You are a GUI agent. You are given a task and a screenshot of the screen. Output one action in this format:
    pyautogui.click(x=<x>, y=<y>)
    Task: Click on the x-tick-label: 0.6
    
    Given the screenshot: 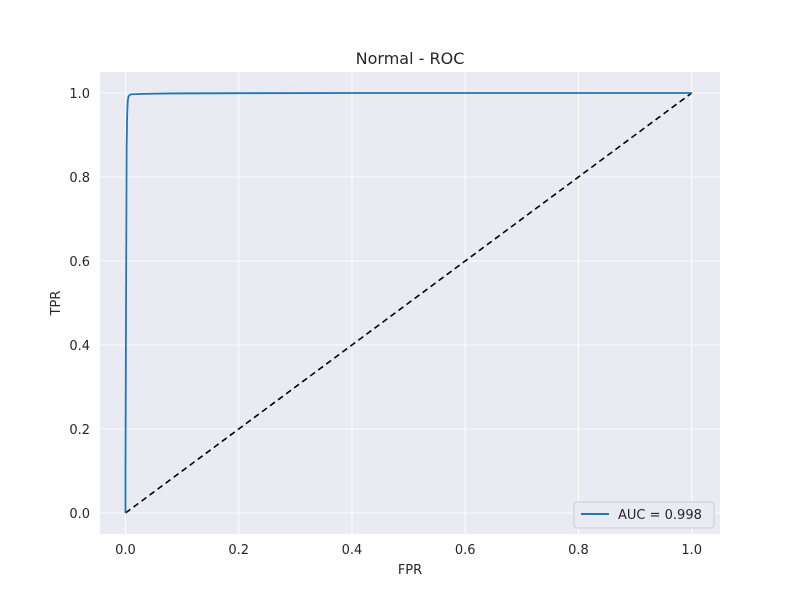 What is the action you would take?
    pyautogui.click(x=465, y=550)
    